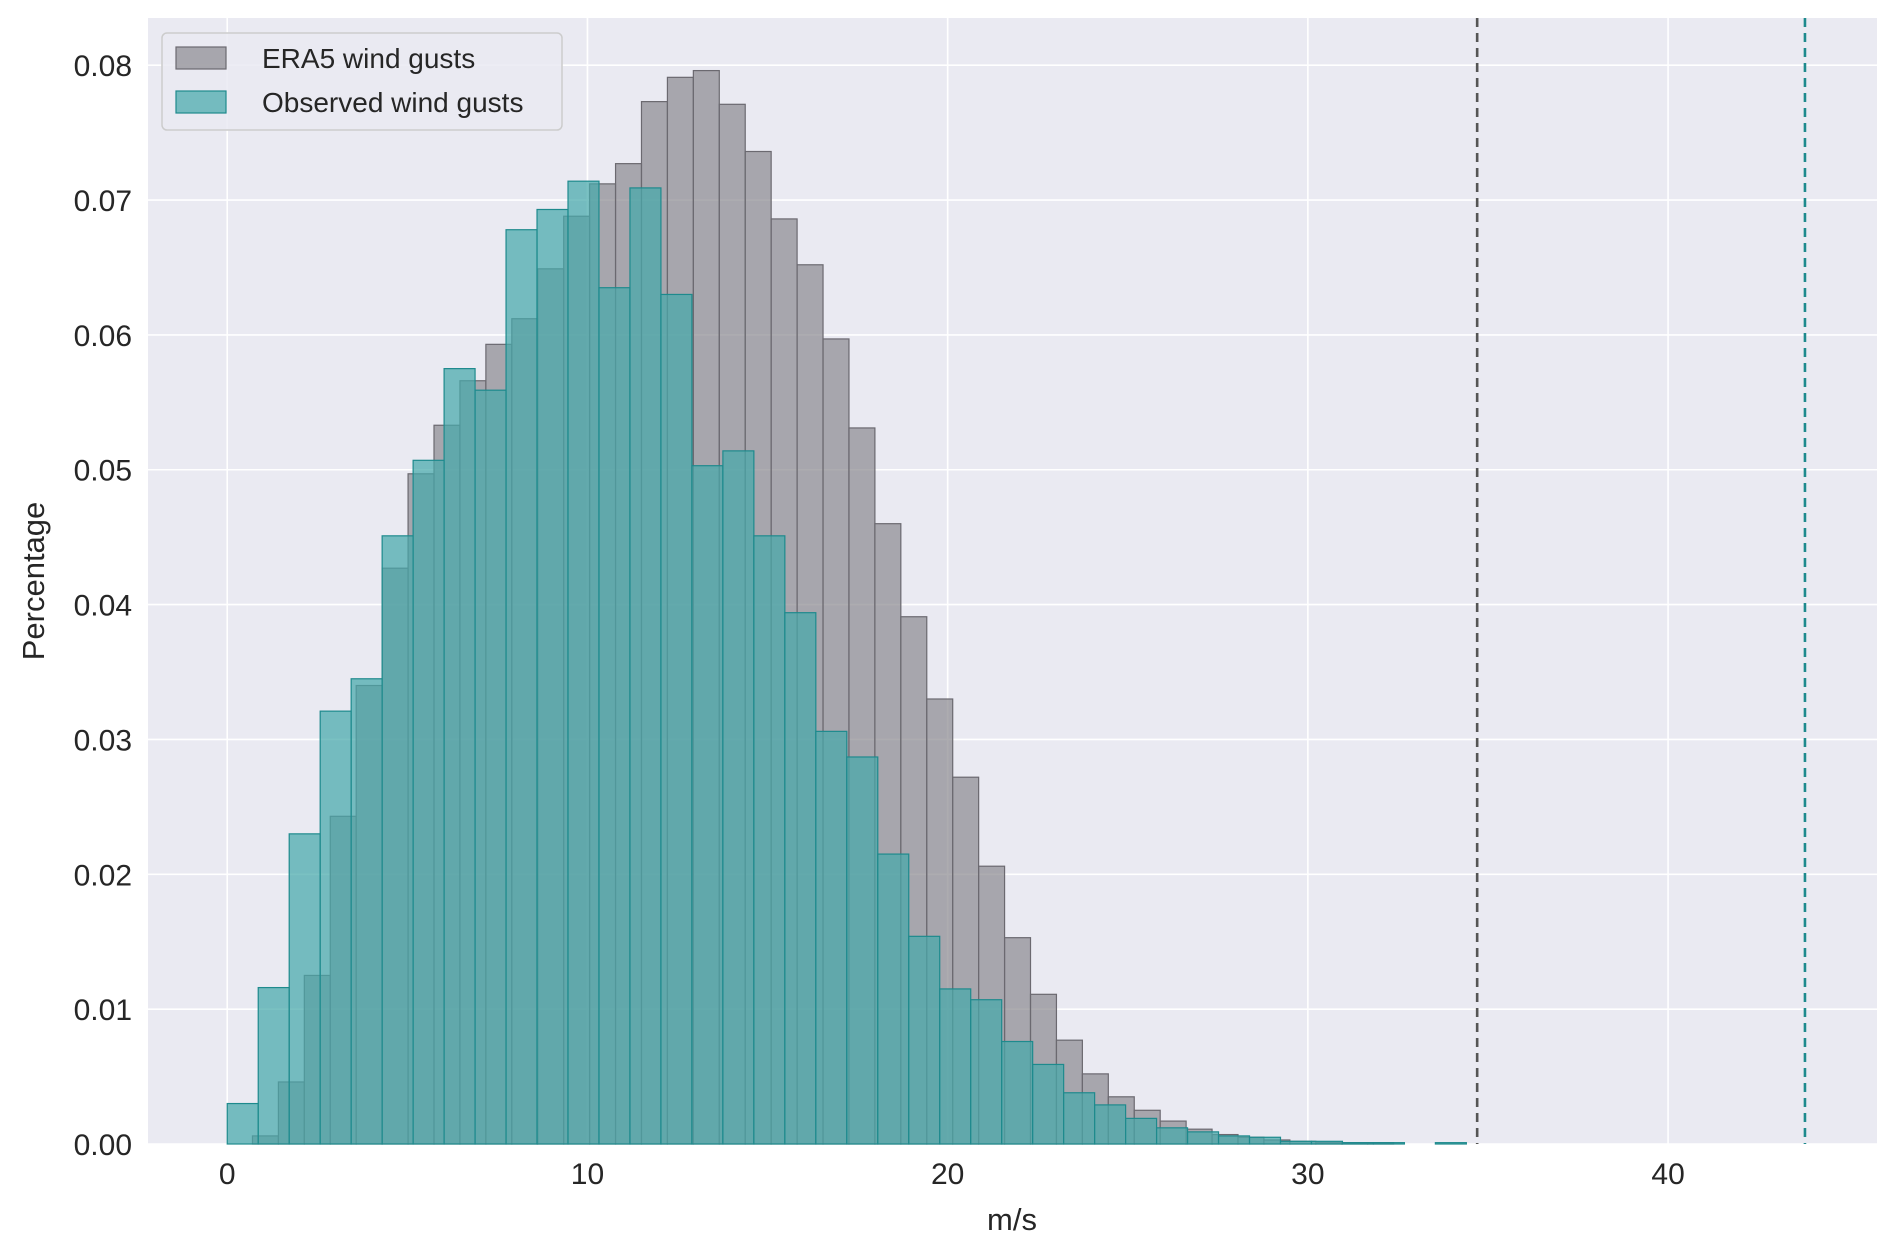 The height and width of the screenshot is (1244, 1892). Describe the element at coordinates (103, 875) in the screenshot. I see `y-tick-label: 0.02` at that location.